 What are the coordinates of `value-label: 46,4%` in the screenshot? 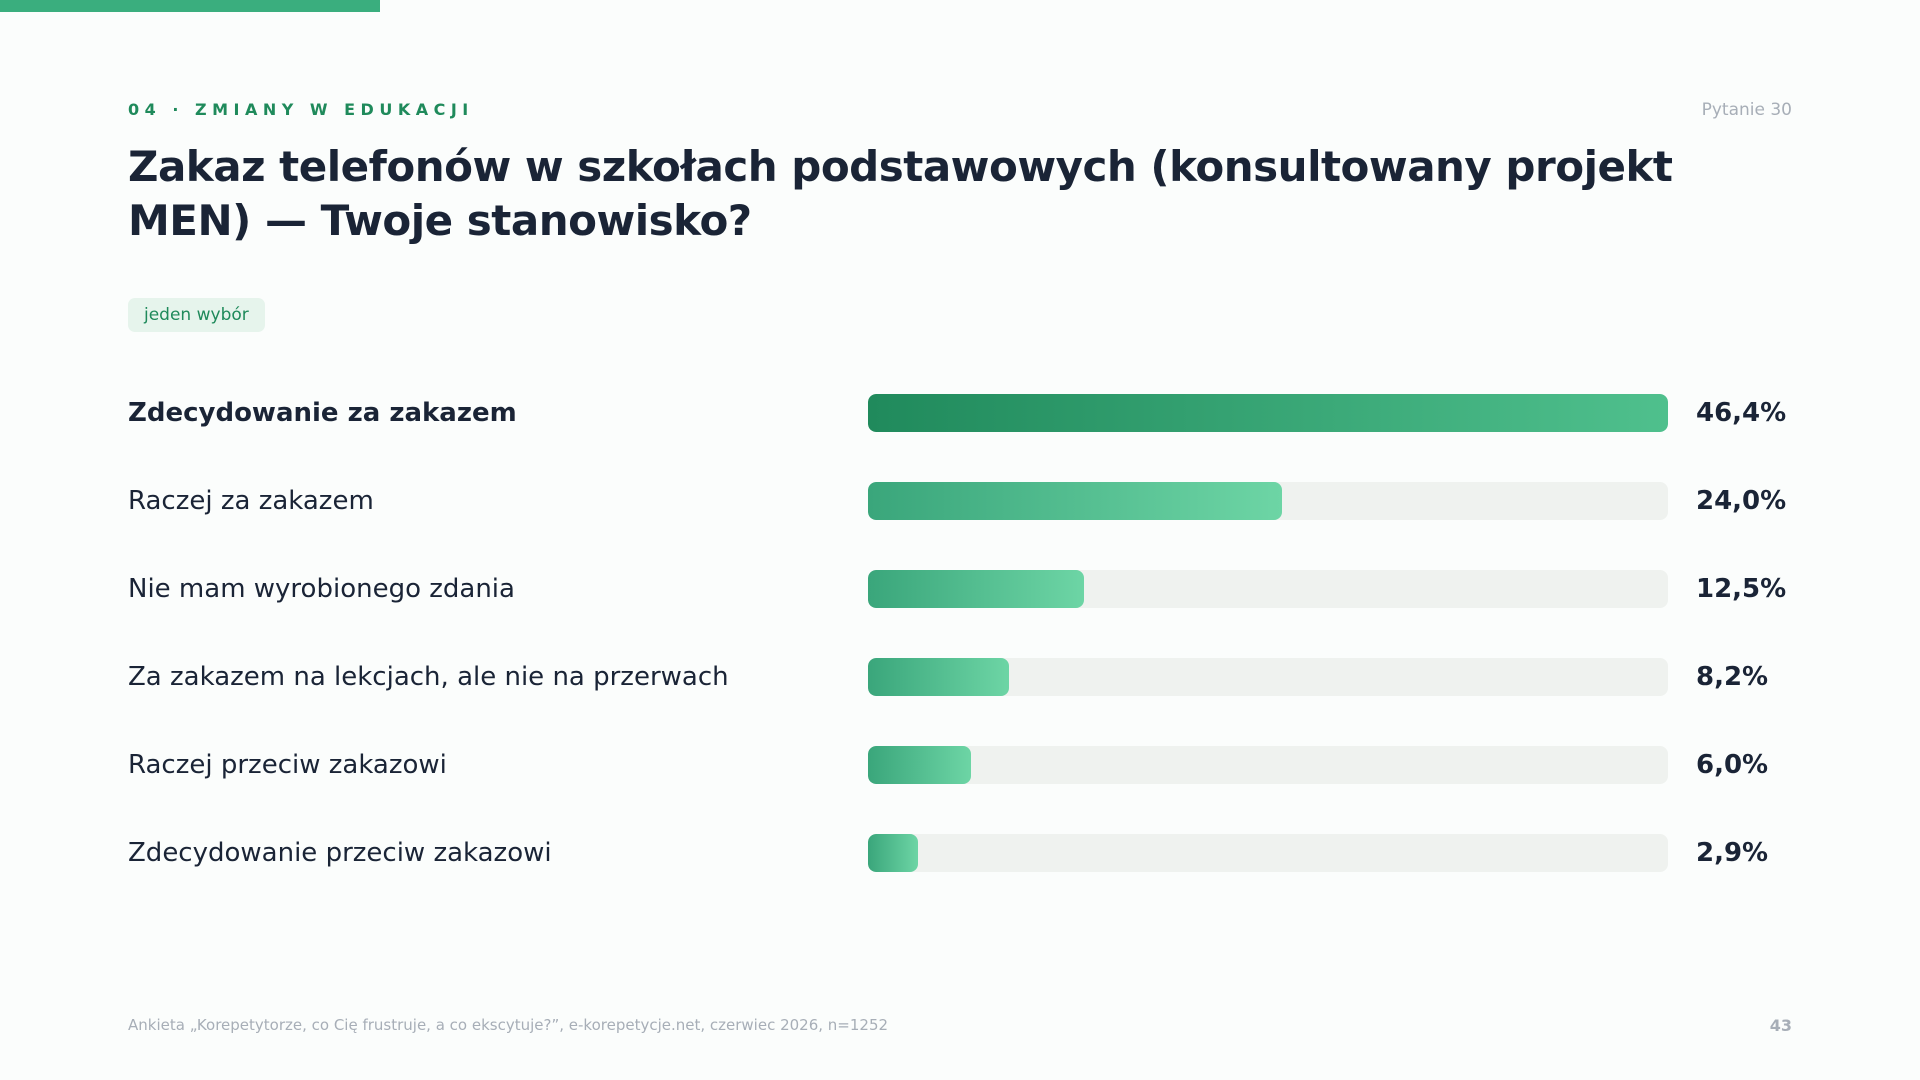 It's located at (1741, 413).